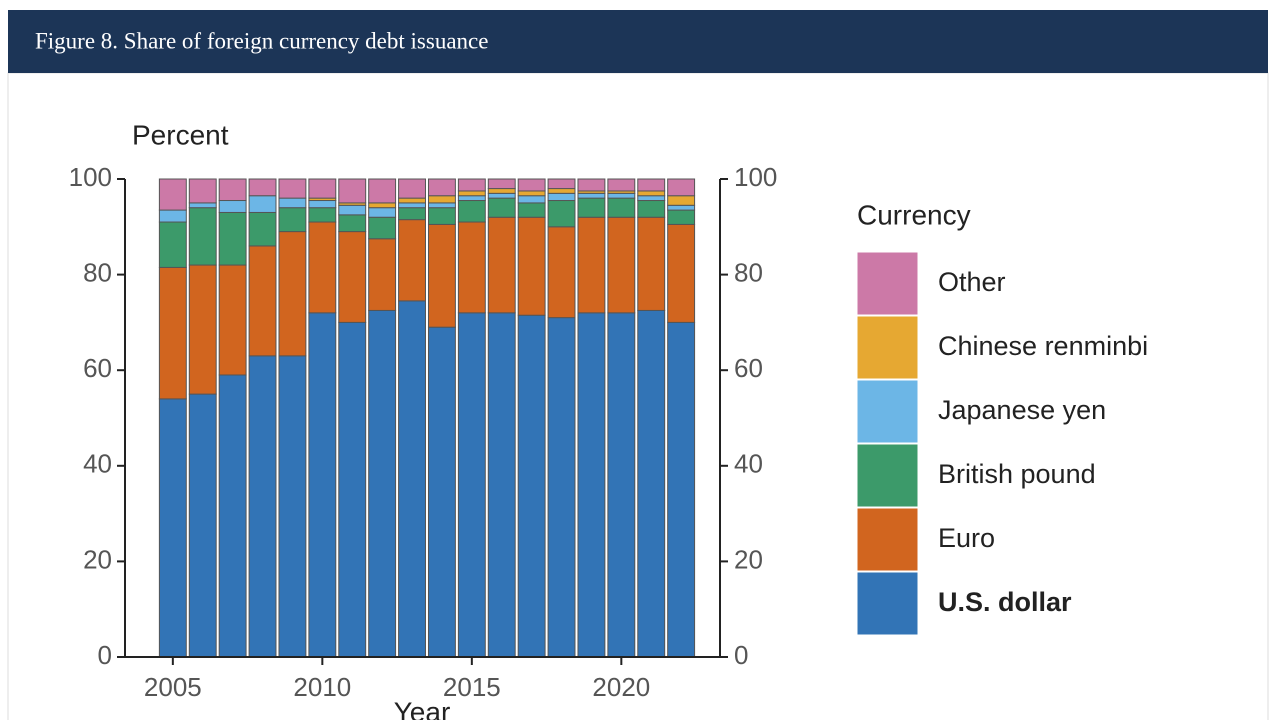 This screenshot has height=720, width=1280. What do you see at coordinates (748, 272) in the screenshot?
I see `y2-tick-label: 80` at bounding box center [748, 272].